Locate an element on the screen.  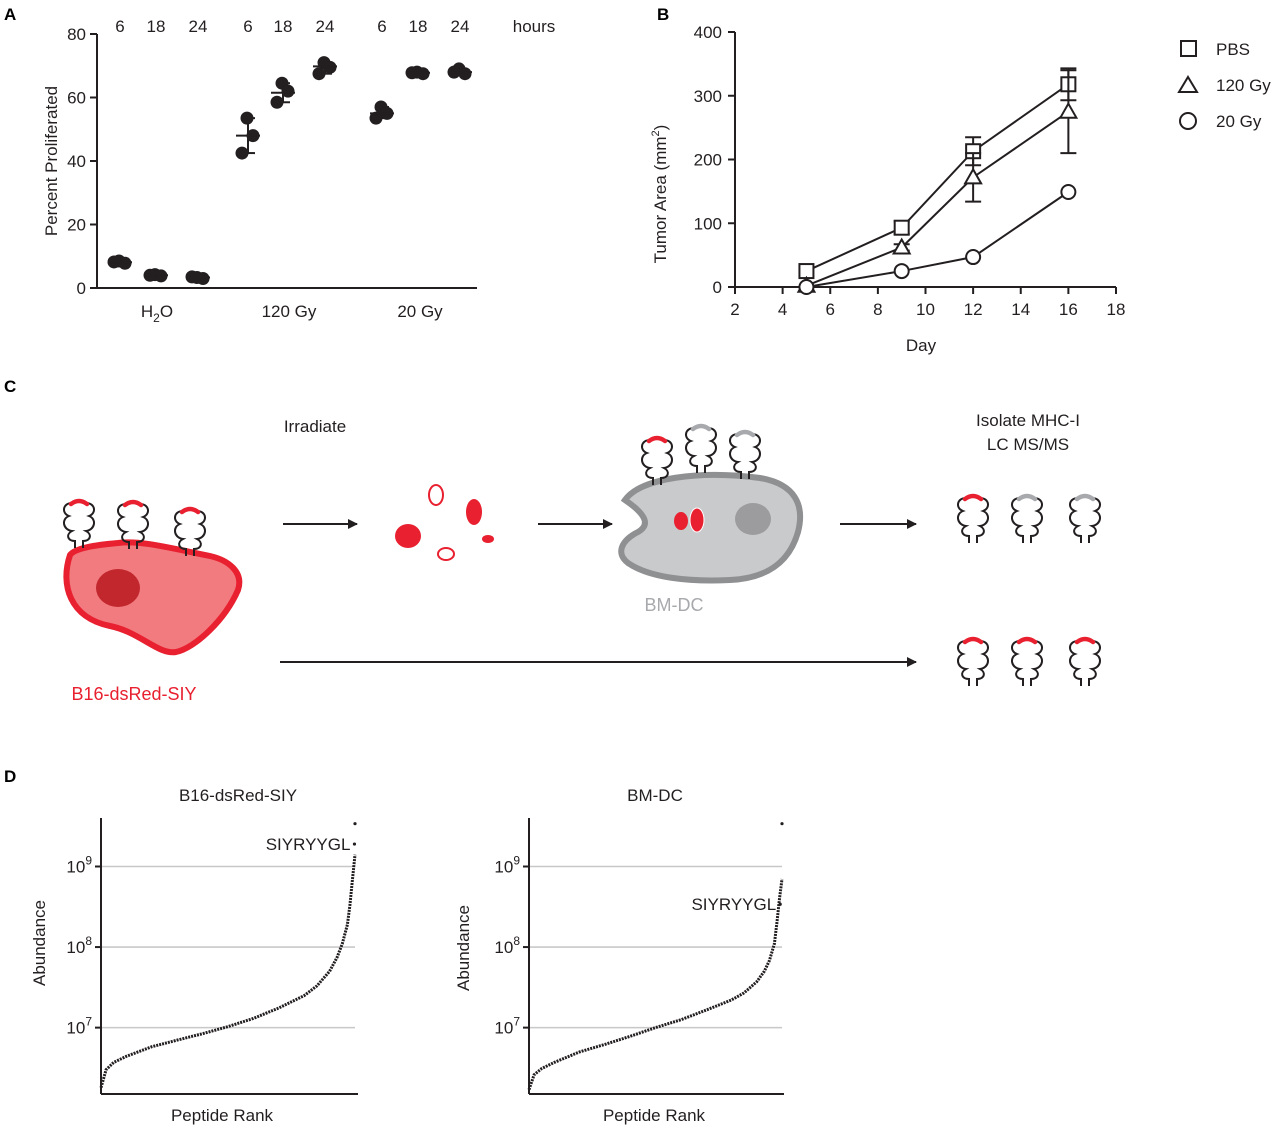
dc-engulfed-fragment is located at coordinates (697, 520).